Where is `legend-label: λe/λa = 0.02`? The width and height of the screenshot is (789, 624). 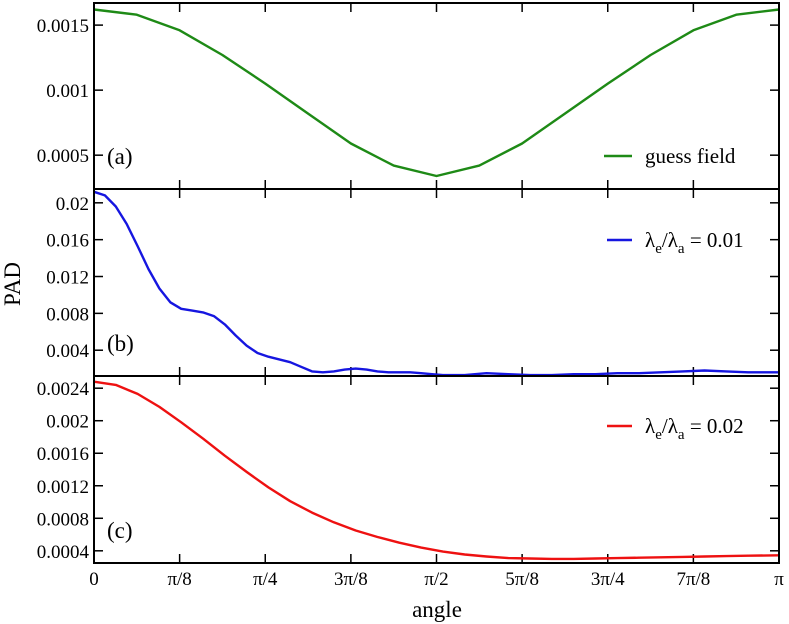
legend-label: λe/λa = 0.02 is located at coordinates (694, 428).